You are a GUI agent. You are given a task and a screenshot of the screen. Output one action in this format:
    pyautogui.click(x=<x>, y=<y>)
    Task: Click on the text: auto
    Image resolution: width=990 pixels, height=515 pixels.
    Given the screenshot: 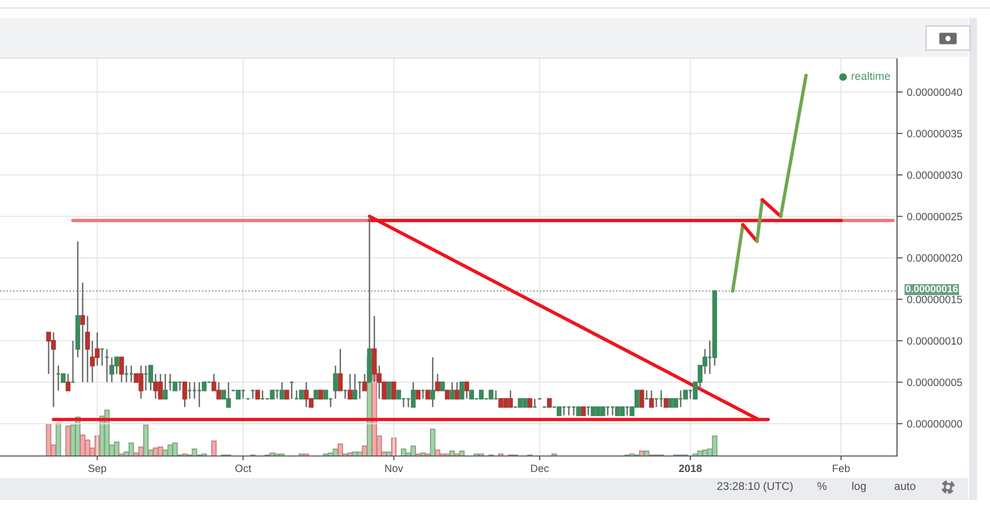 What is the action you would take?
    pyautogui.click(x=905, y=486)
    